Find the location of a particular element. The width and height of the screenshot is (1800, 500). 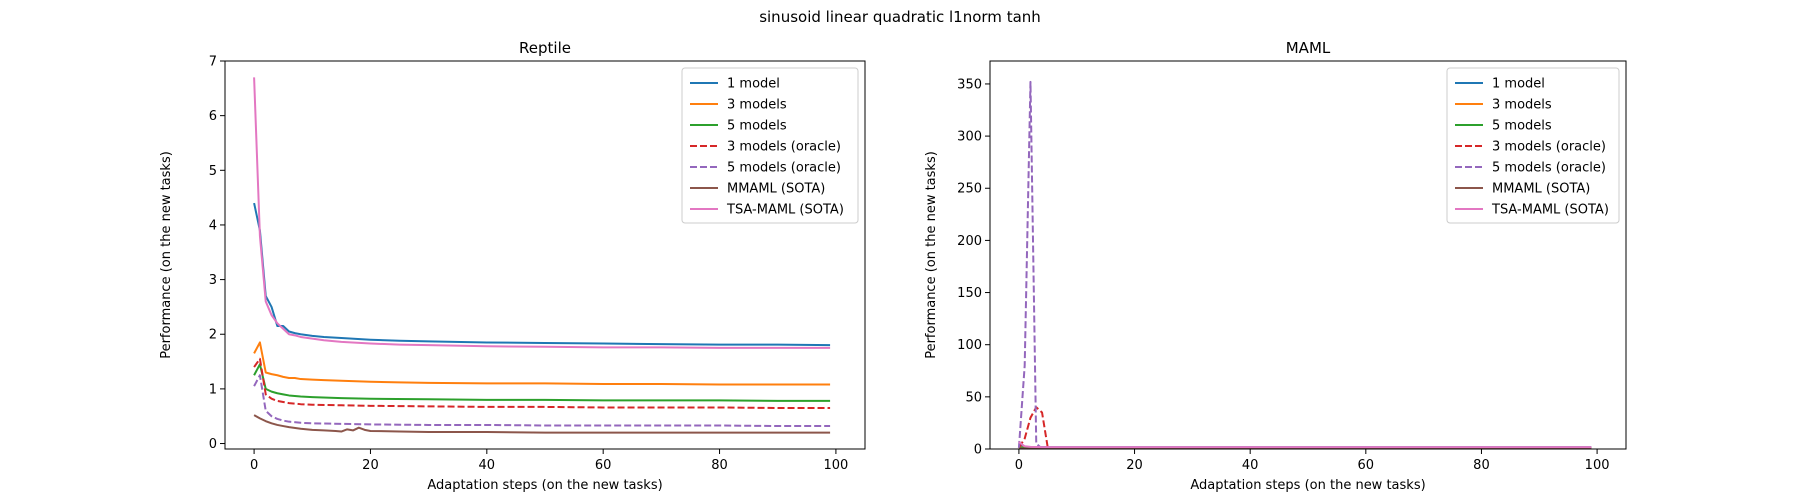

figure-title: sinusoid linear quadratic l1norm tanh is located at coordinates (900, 17).